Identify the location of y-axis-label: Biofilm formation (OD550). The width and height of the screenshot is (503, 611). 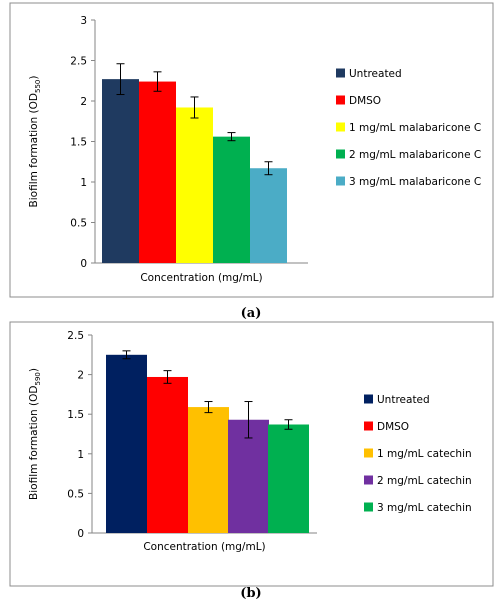
(35, 142).